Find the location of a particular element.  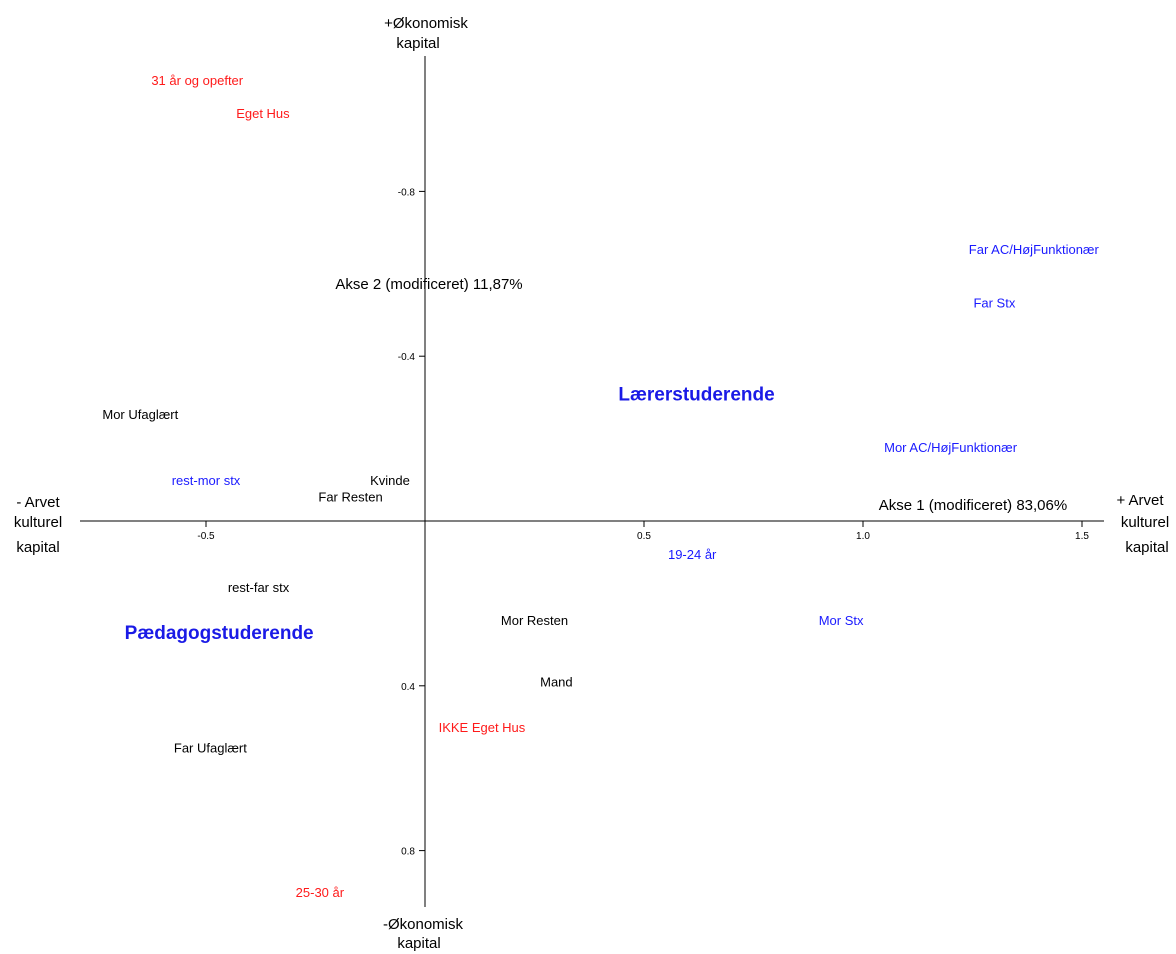

point-label: Far Ufaglært is located at coordinates (210, 748).